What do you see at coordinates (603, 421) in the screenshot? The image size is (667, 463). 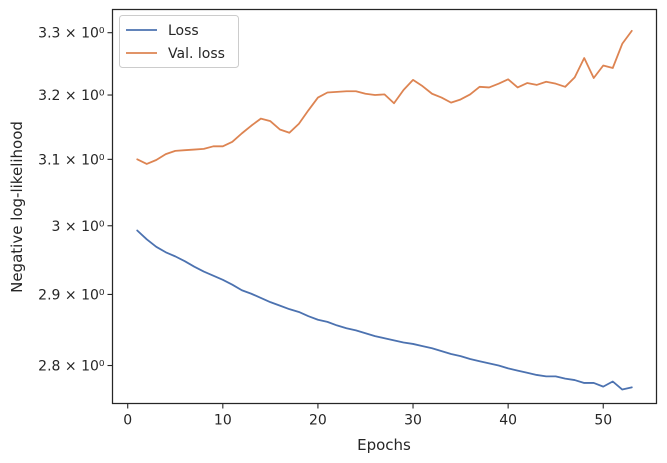 I see `x-tick-label: 50` at bounding box center [603, 421].